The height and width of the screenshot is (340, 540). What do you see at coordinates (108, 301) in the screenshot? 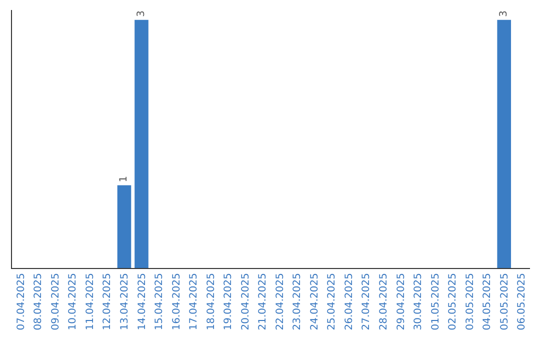
I see `x-tick-label: 12.04.2025` at bounding box center [108, 301].